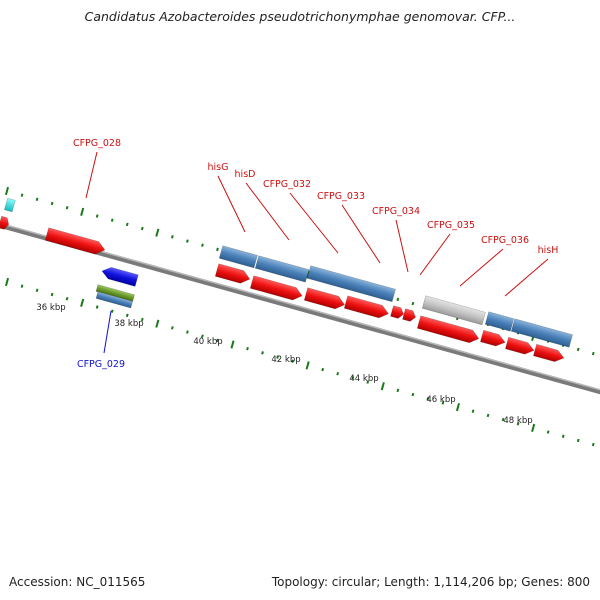 The height and width of the screenshot is (600, 600). I want to click on gene-cfpg-034b, so click(410, 315).